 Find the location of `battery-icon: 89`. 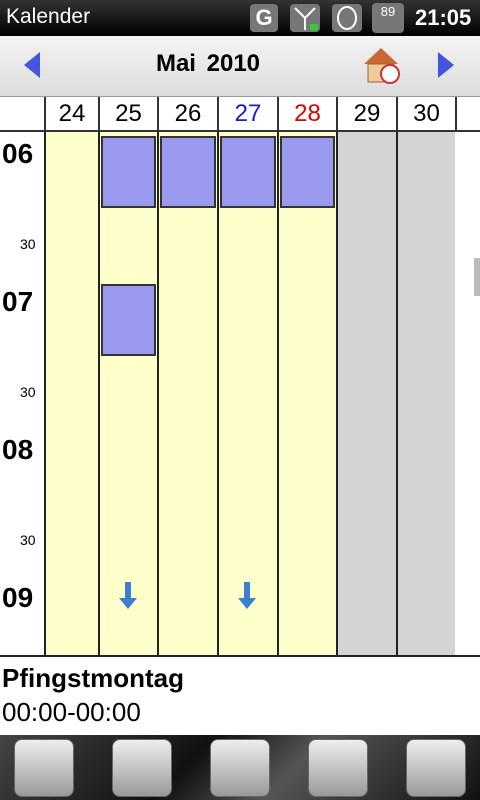

battery-icon: 89 is located at coordinates (388, 18).